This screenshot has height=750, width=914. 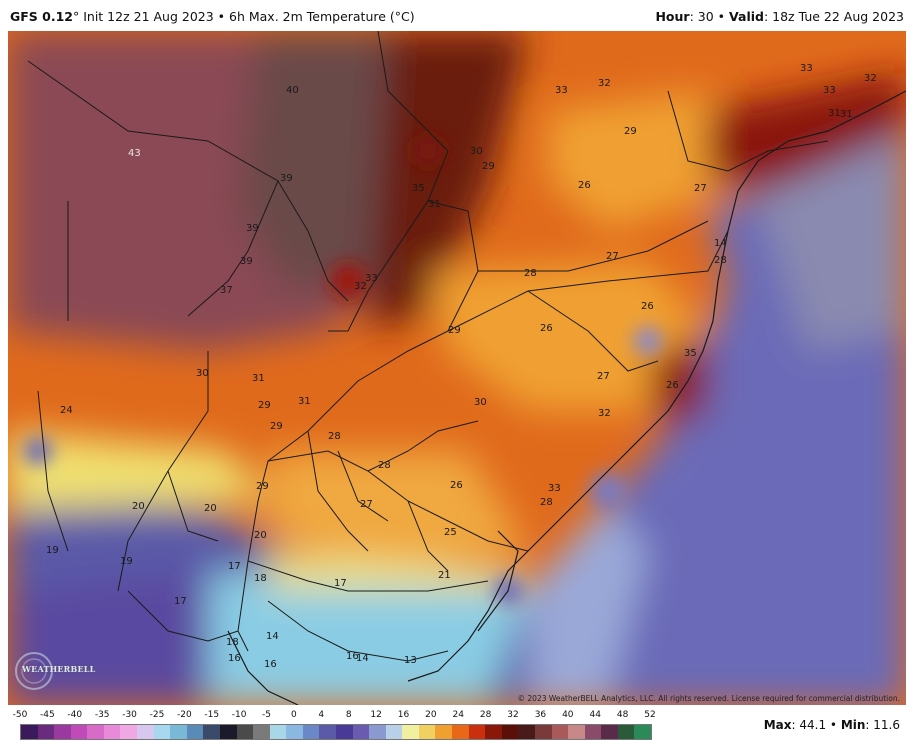 I want to click on temperature-value-label: 35, so click(x=418, y=188).